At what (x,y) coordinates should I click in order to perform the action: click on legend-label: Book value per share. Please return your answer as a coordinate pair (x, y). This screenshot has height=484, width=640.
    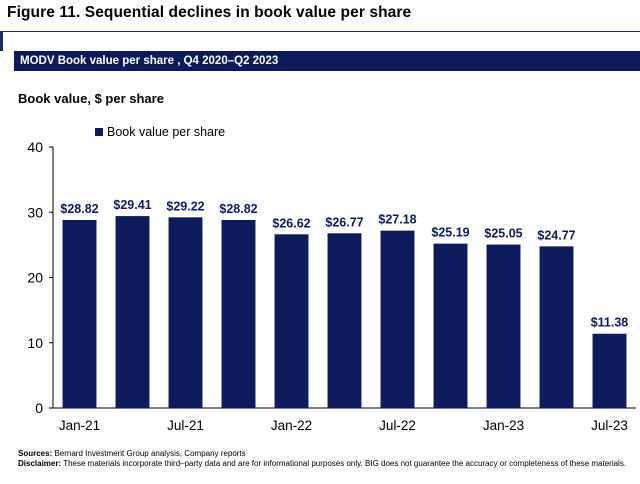
    Looking at the image, I should click on (166, 132).